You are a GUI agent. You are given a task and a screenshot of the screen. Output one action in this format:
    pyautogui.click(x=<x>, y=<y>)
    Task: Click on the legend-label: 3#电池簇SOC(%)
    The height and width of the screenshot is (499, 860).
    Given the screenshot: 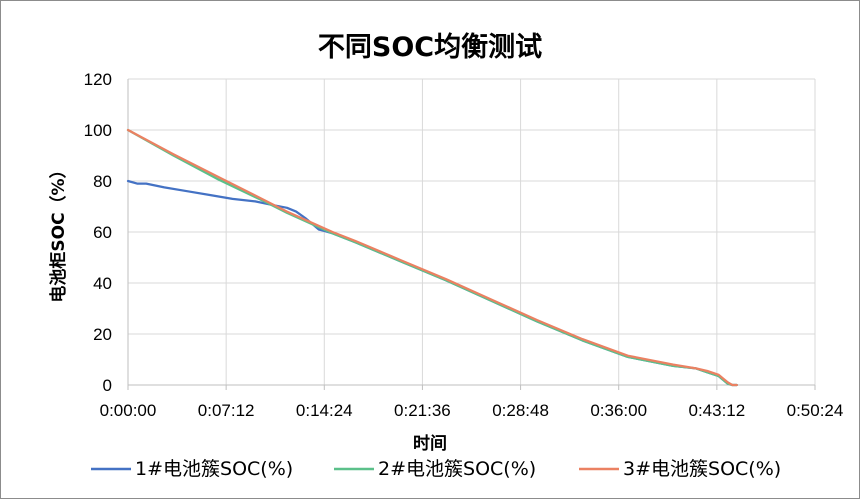 What is the action you would take?
    pyautogui.click(x=702, y=469)
    